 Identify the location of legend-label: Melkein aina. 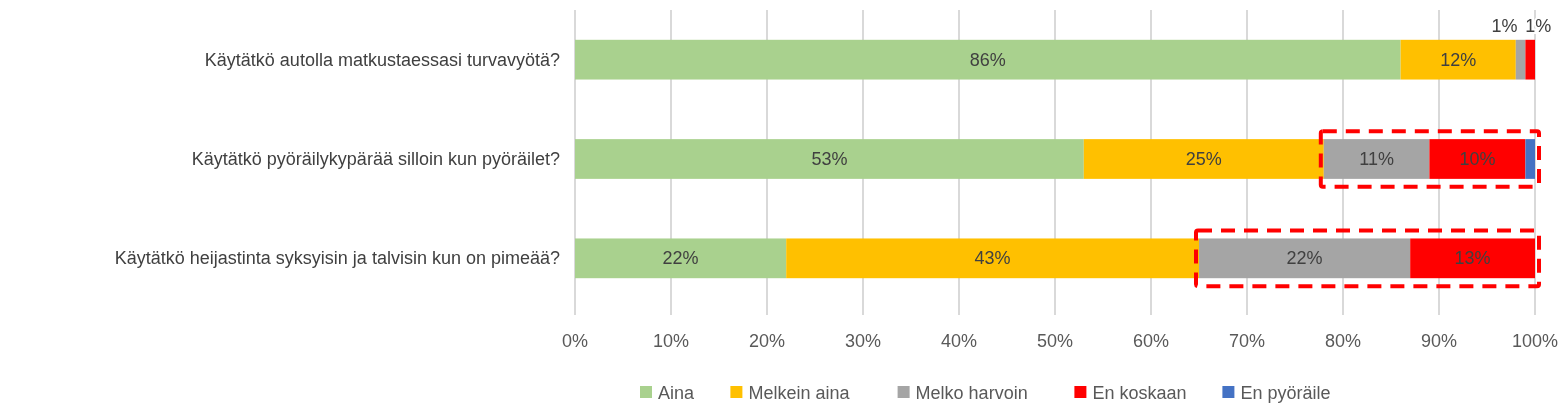
(799, 393).